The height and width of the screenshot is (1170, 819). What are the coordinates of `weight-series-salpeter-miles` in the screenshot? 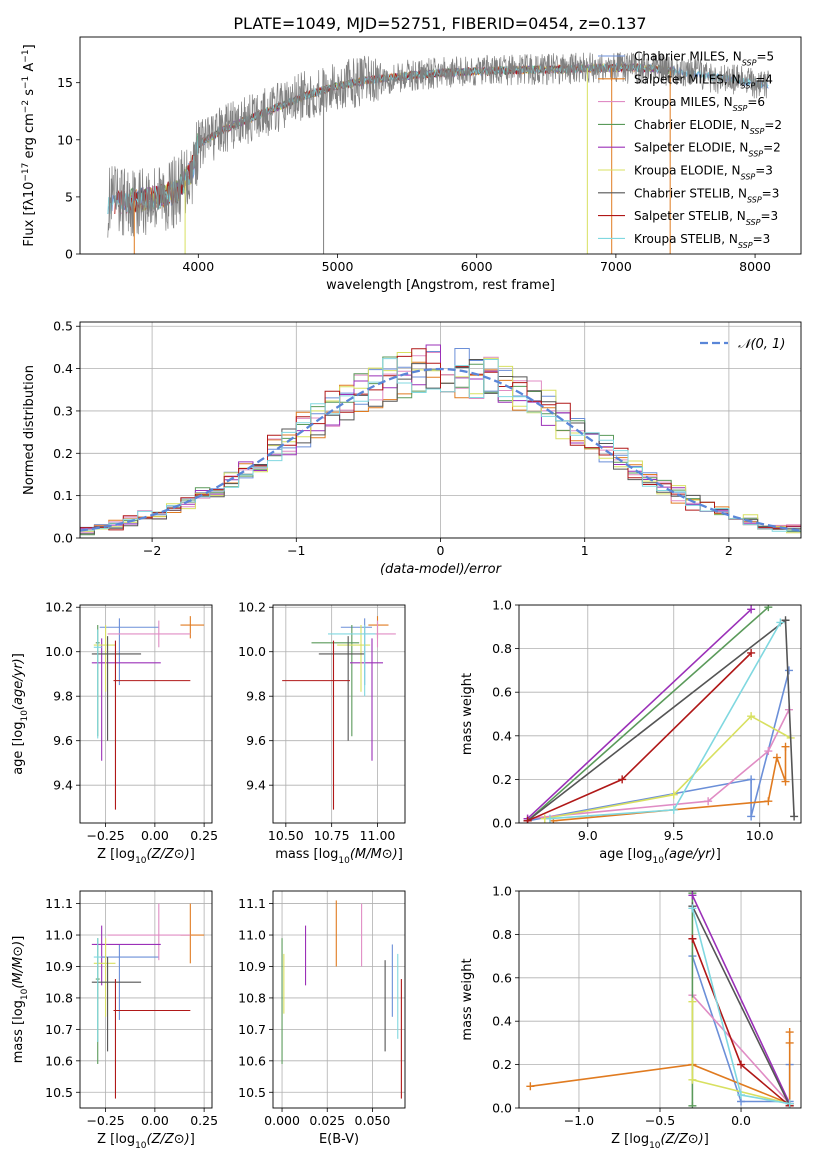 It's located at (669, 782).